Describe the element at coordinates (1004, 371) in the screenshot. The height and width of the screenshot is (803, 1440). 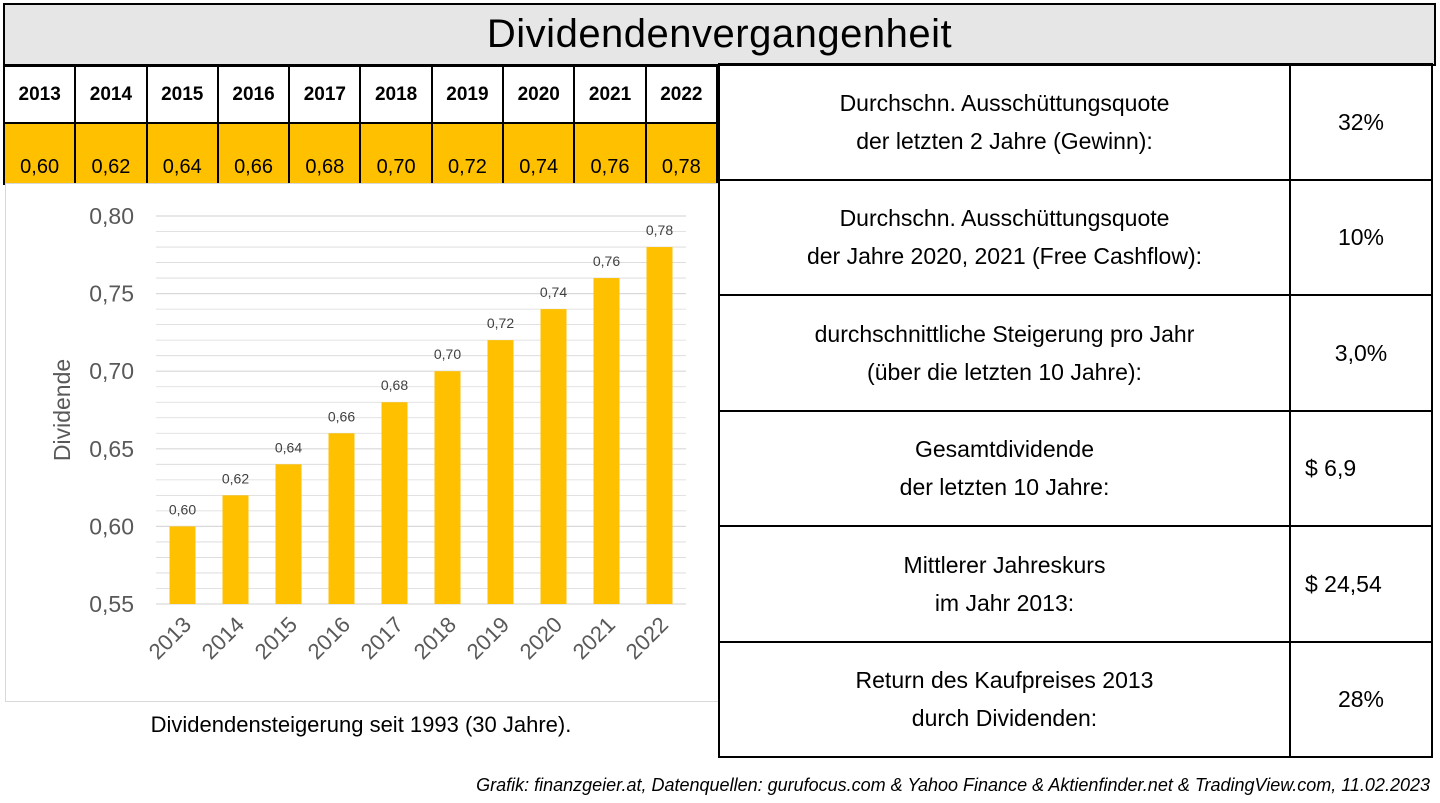
I see `stats-label-line: (über die letzten 10 Jahre):` at that location.